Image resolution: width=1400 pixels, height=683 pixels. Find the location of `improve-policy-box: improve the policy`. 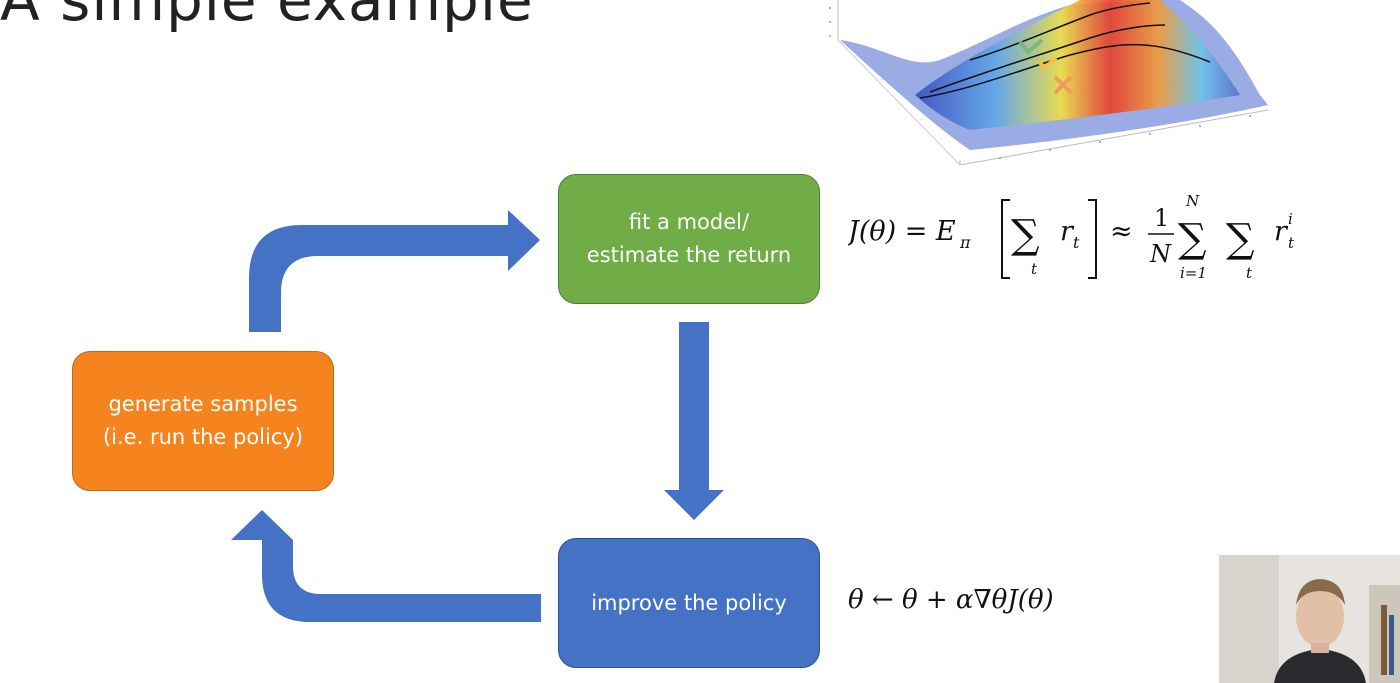

improve-policy-box: improve the policy is located at coordinates (689, 603).